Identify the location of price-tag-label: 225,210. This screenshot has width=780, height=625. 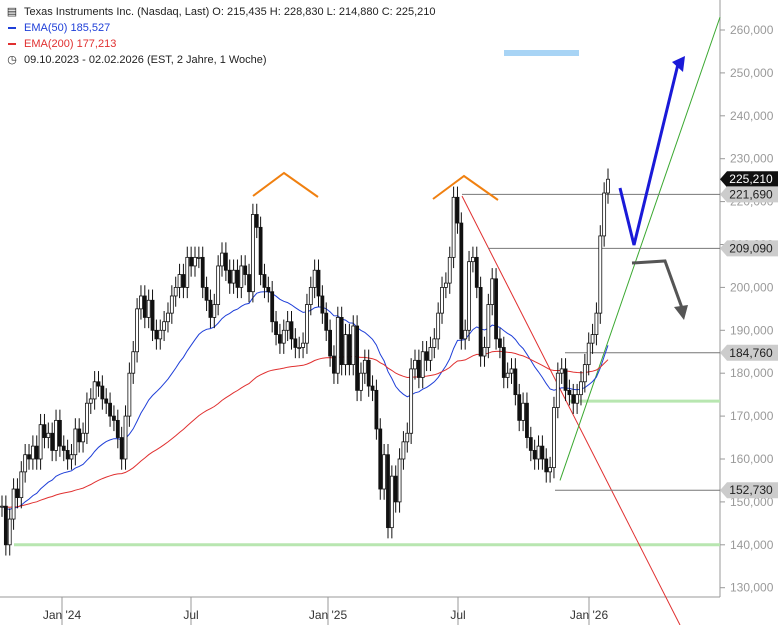
(751, 179).